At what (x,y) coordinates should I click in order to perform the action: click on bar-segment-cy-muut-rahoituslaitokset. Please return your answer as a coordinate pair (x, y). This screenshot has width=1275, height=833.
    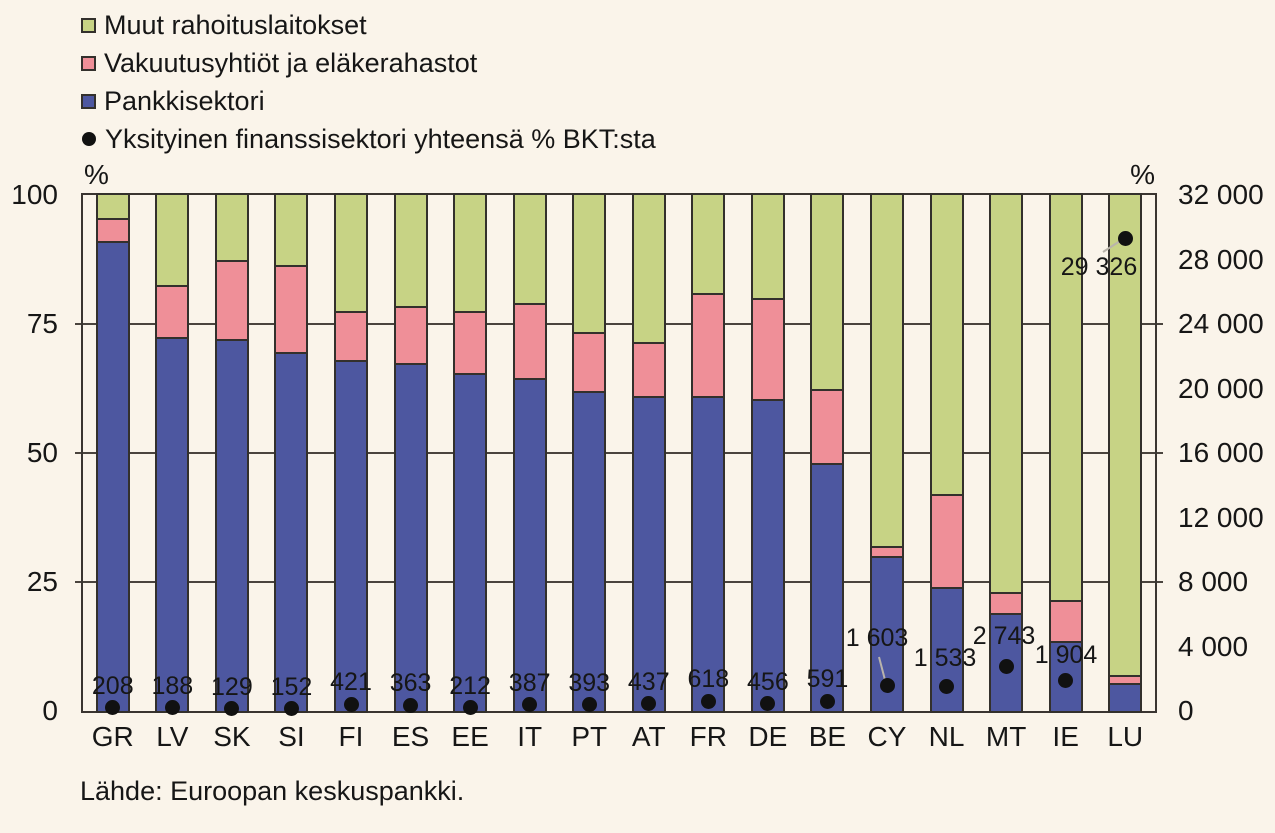
    Looking at the image, I should click on (887, 370).